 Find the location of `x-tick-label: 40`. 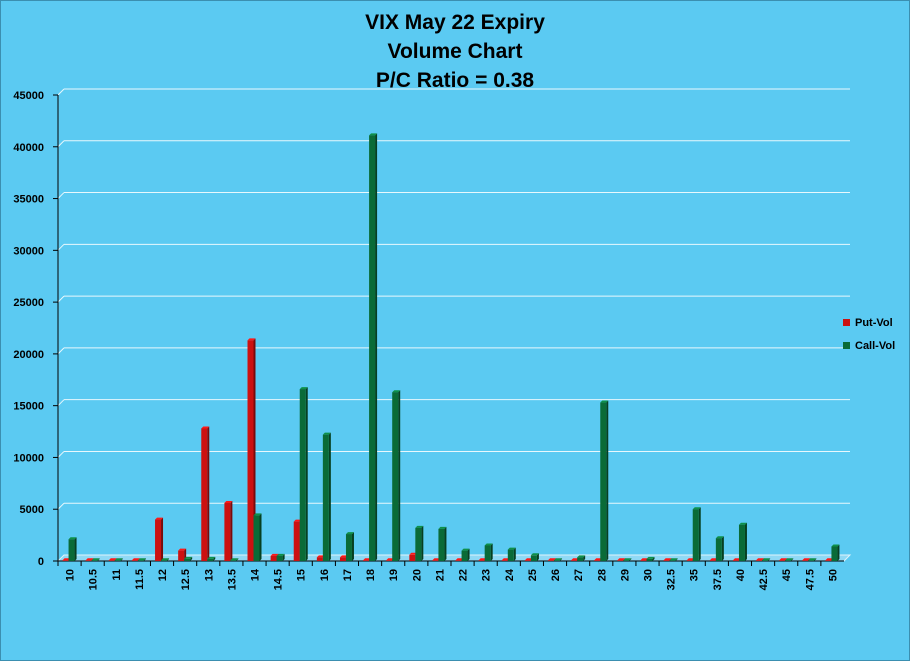

x-tick-label: 40 is located at coordinates (741, 575).